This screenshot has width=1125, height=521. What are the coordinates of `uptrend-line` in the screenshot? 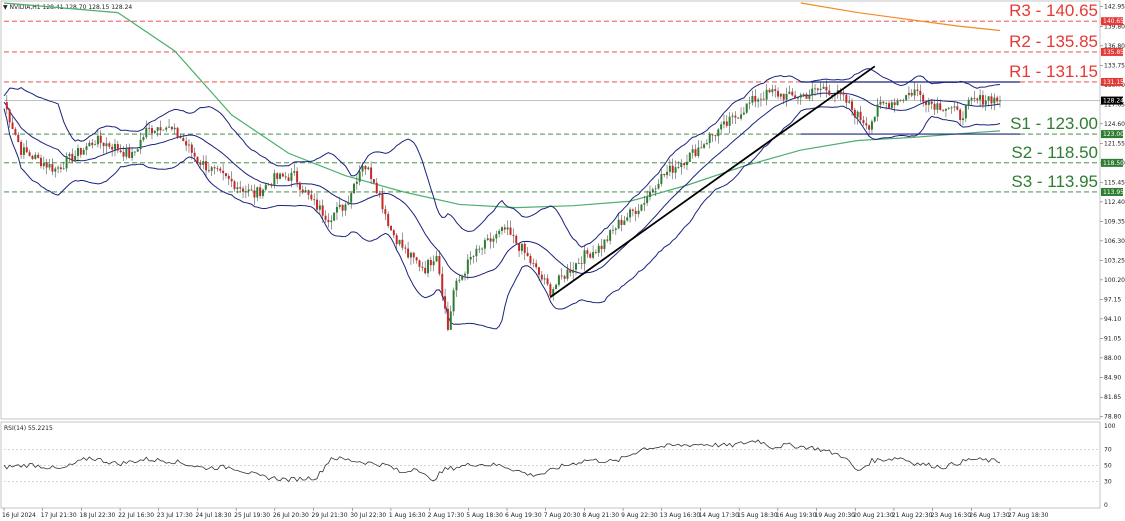 It's located at (712, 181).